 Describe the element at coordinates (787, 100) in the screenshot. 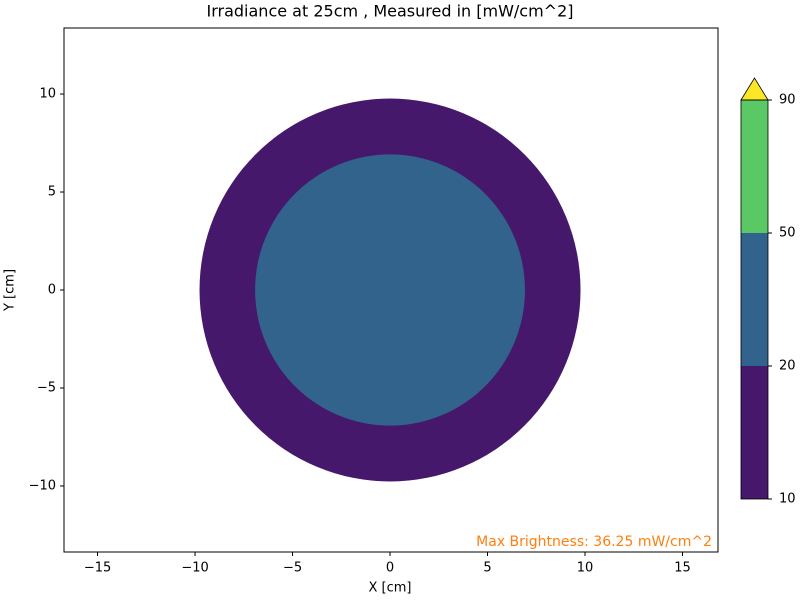

I see `colorbar-tick-label: 90` at that location.